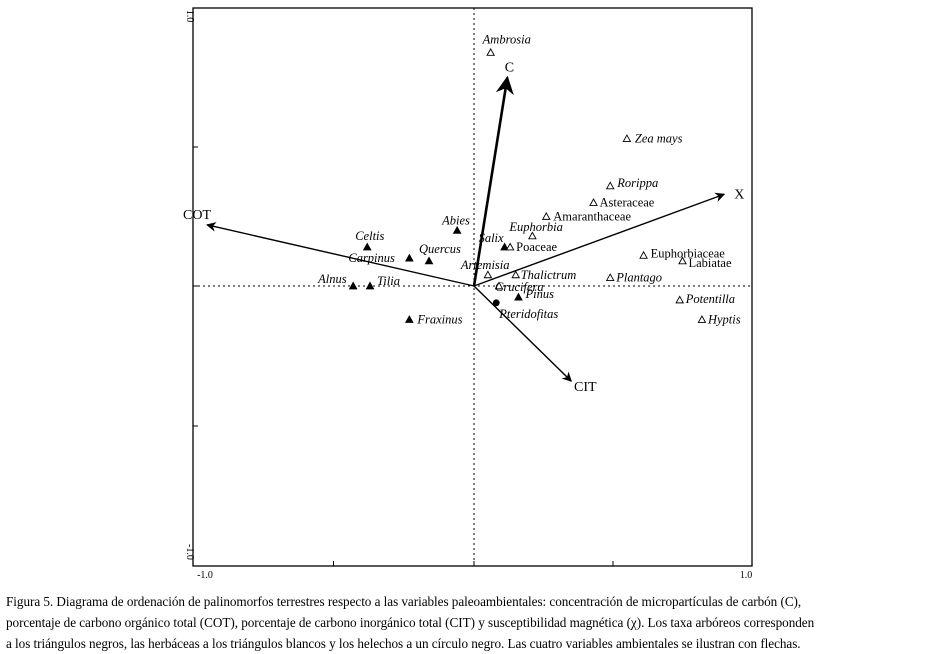  Describe the element at coordinates (353, 285) in the screenshot. I see `point-alnus` at that location.